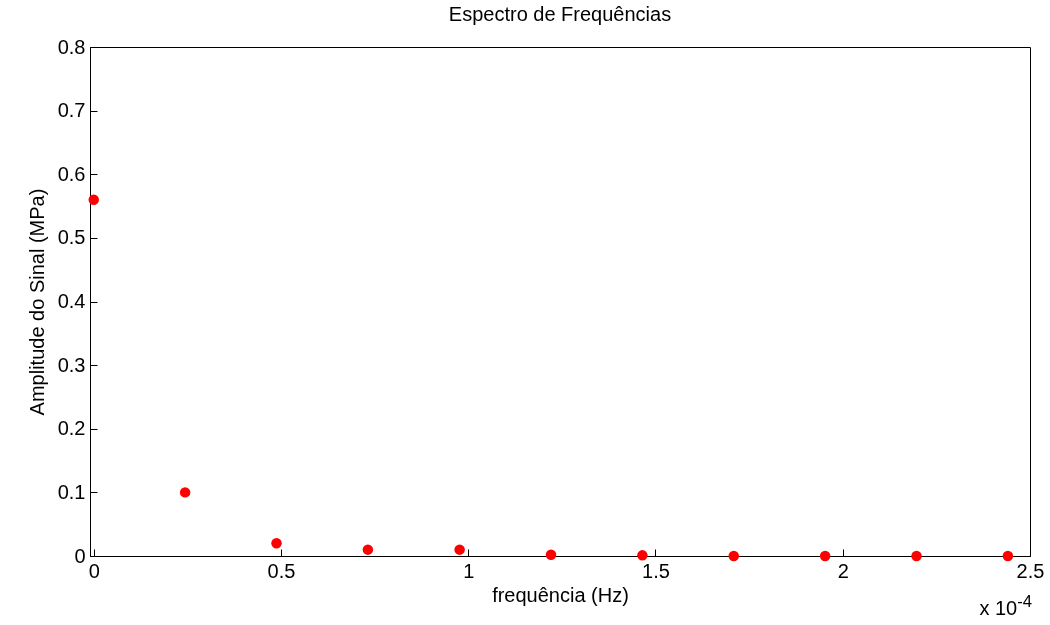 This screenshot has height=625, width=1050. I want to click on x-axis-title: frequência (Hz), so click(560, 594).